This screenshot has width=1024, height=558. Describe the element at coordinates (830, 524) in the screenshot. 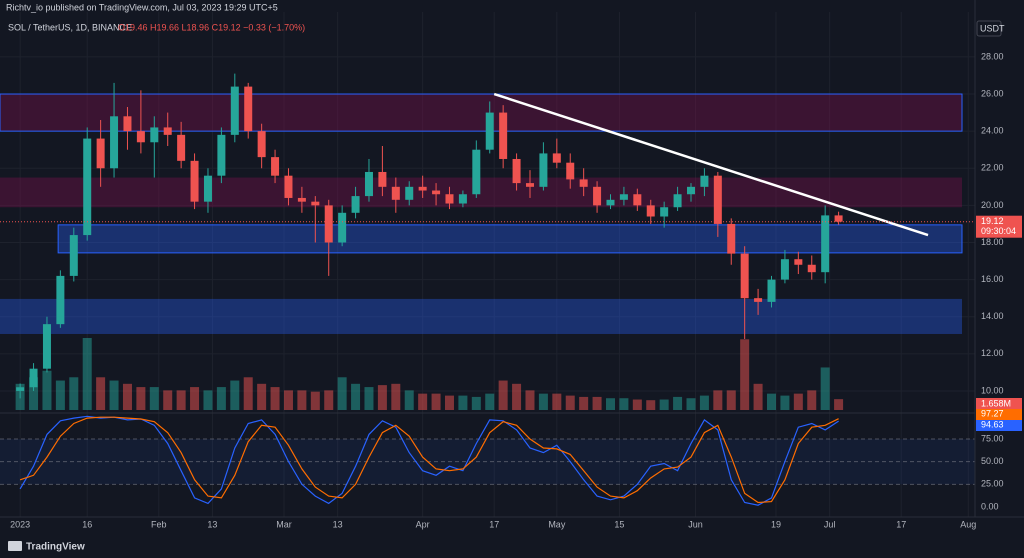

I see `x-tick-label: Jul` at that location.